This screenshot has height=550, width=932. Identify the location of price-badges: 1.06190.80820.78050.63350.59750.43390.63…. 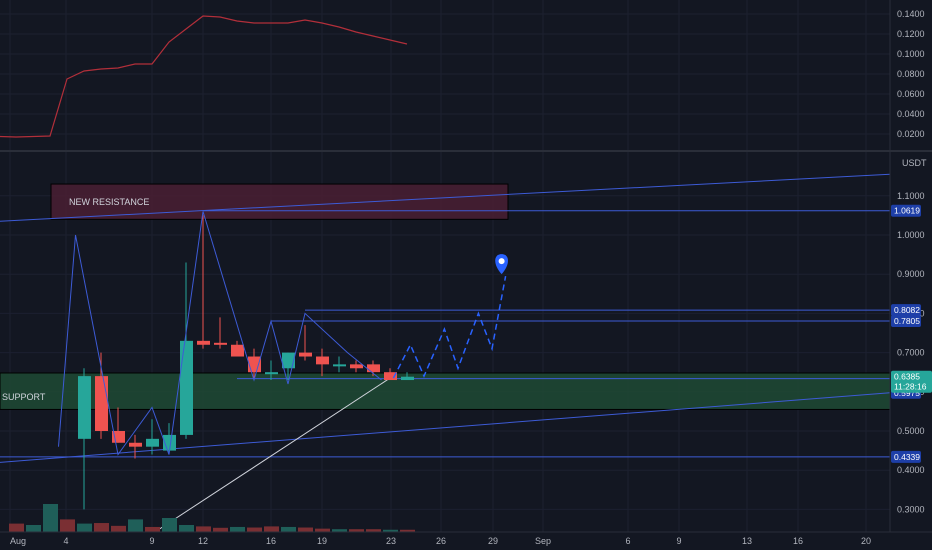
(911, 333).